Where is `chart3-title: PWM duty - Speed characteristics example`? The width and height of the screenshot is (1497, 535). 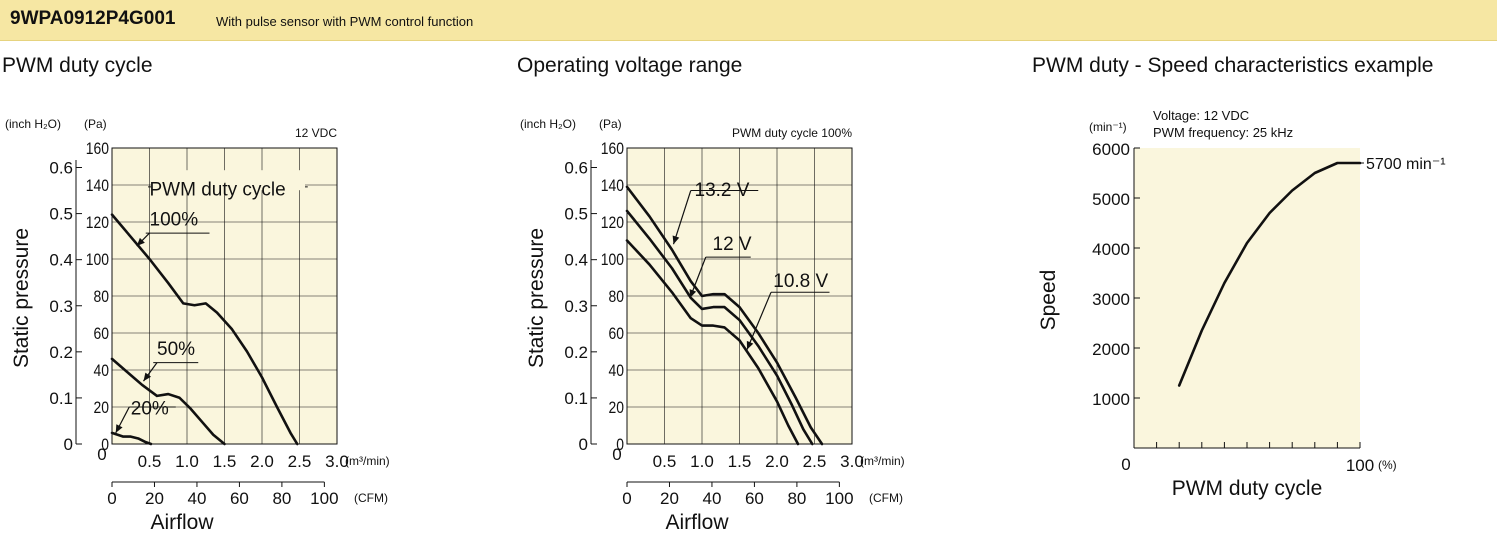 chart3-title: PWM duty - Speed characteristics example is located at coordinates (1233, 65).